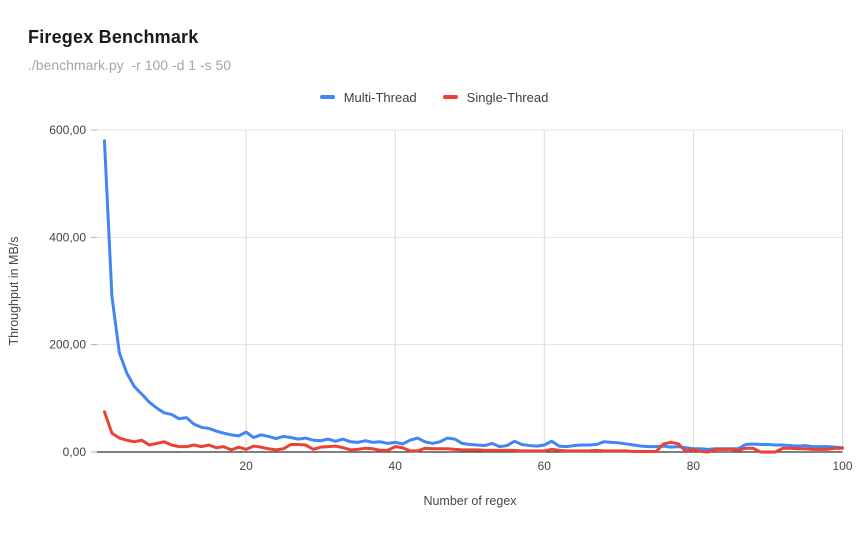  Describe the element at coordinates (67, 345) in the screenshot. I see `y-tick-label: 200,00` at that location.